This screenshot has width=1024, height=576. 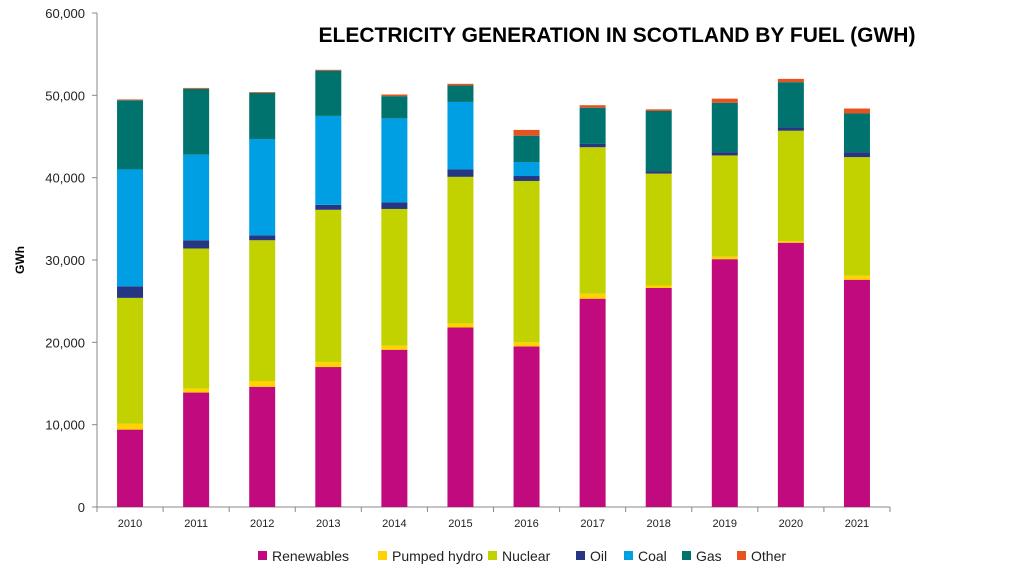 I want to click on legend-label: Coal, so click(x=652, y=556).